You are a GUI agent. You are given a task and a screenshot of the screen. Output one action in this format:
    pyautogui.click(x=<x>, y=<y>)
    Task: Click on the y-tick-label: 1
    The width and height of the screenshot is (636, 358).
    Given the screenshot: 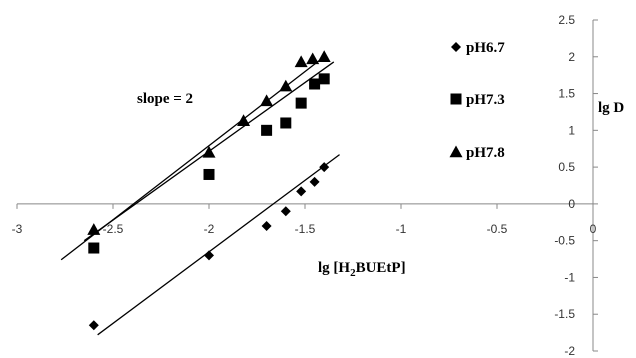 What is the action you would take?
    pyautogui.click(x=571, y=130)
    